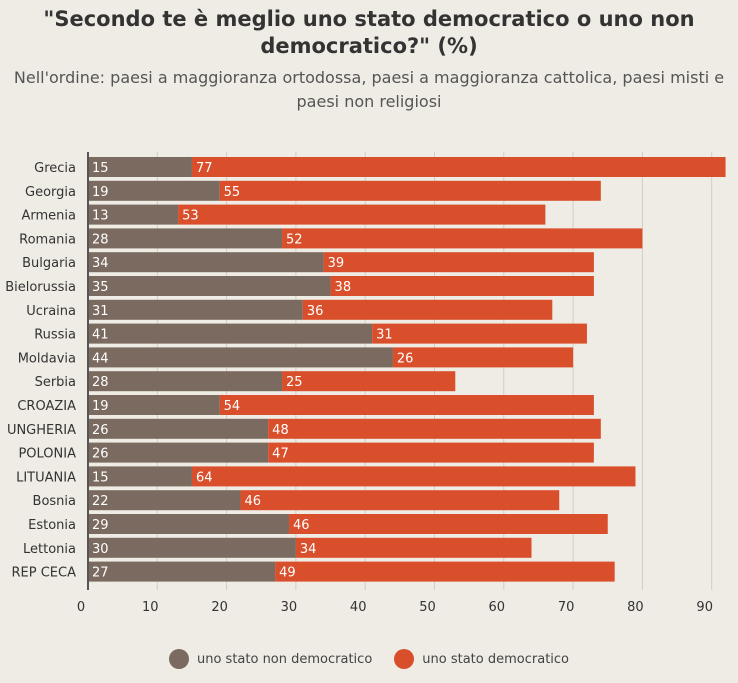 This screenshot has height=683, width=738. What do you see at coordinates (497, 607) in the screenshot?
I see `x-tick-label: 60` at bounding box center [497, 607].